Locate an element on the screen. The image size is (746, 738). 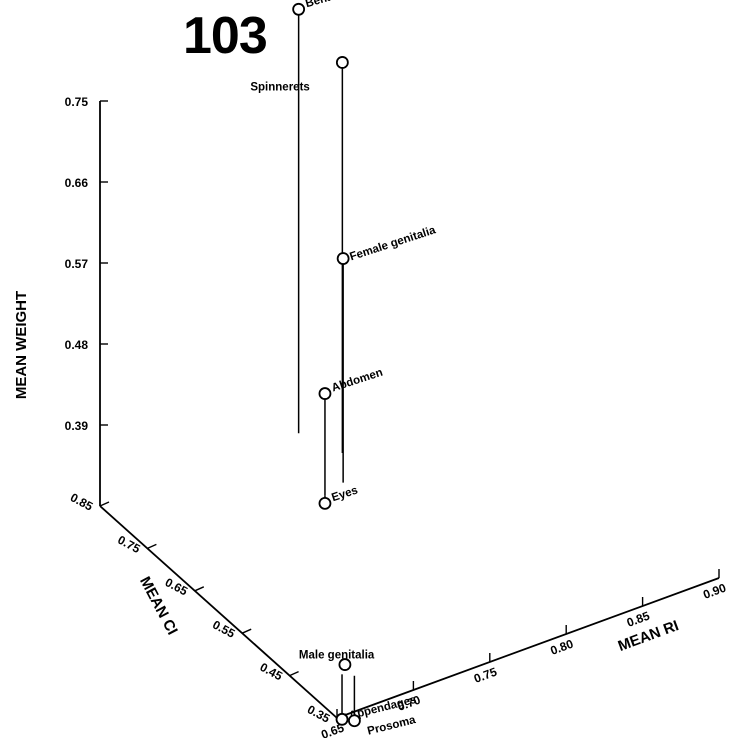
z-tick-label: 0.39 is located at coordinates (77, 426).